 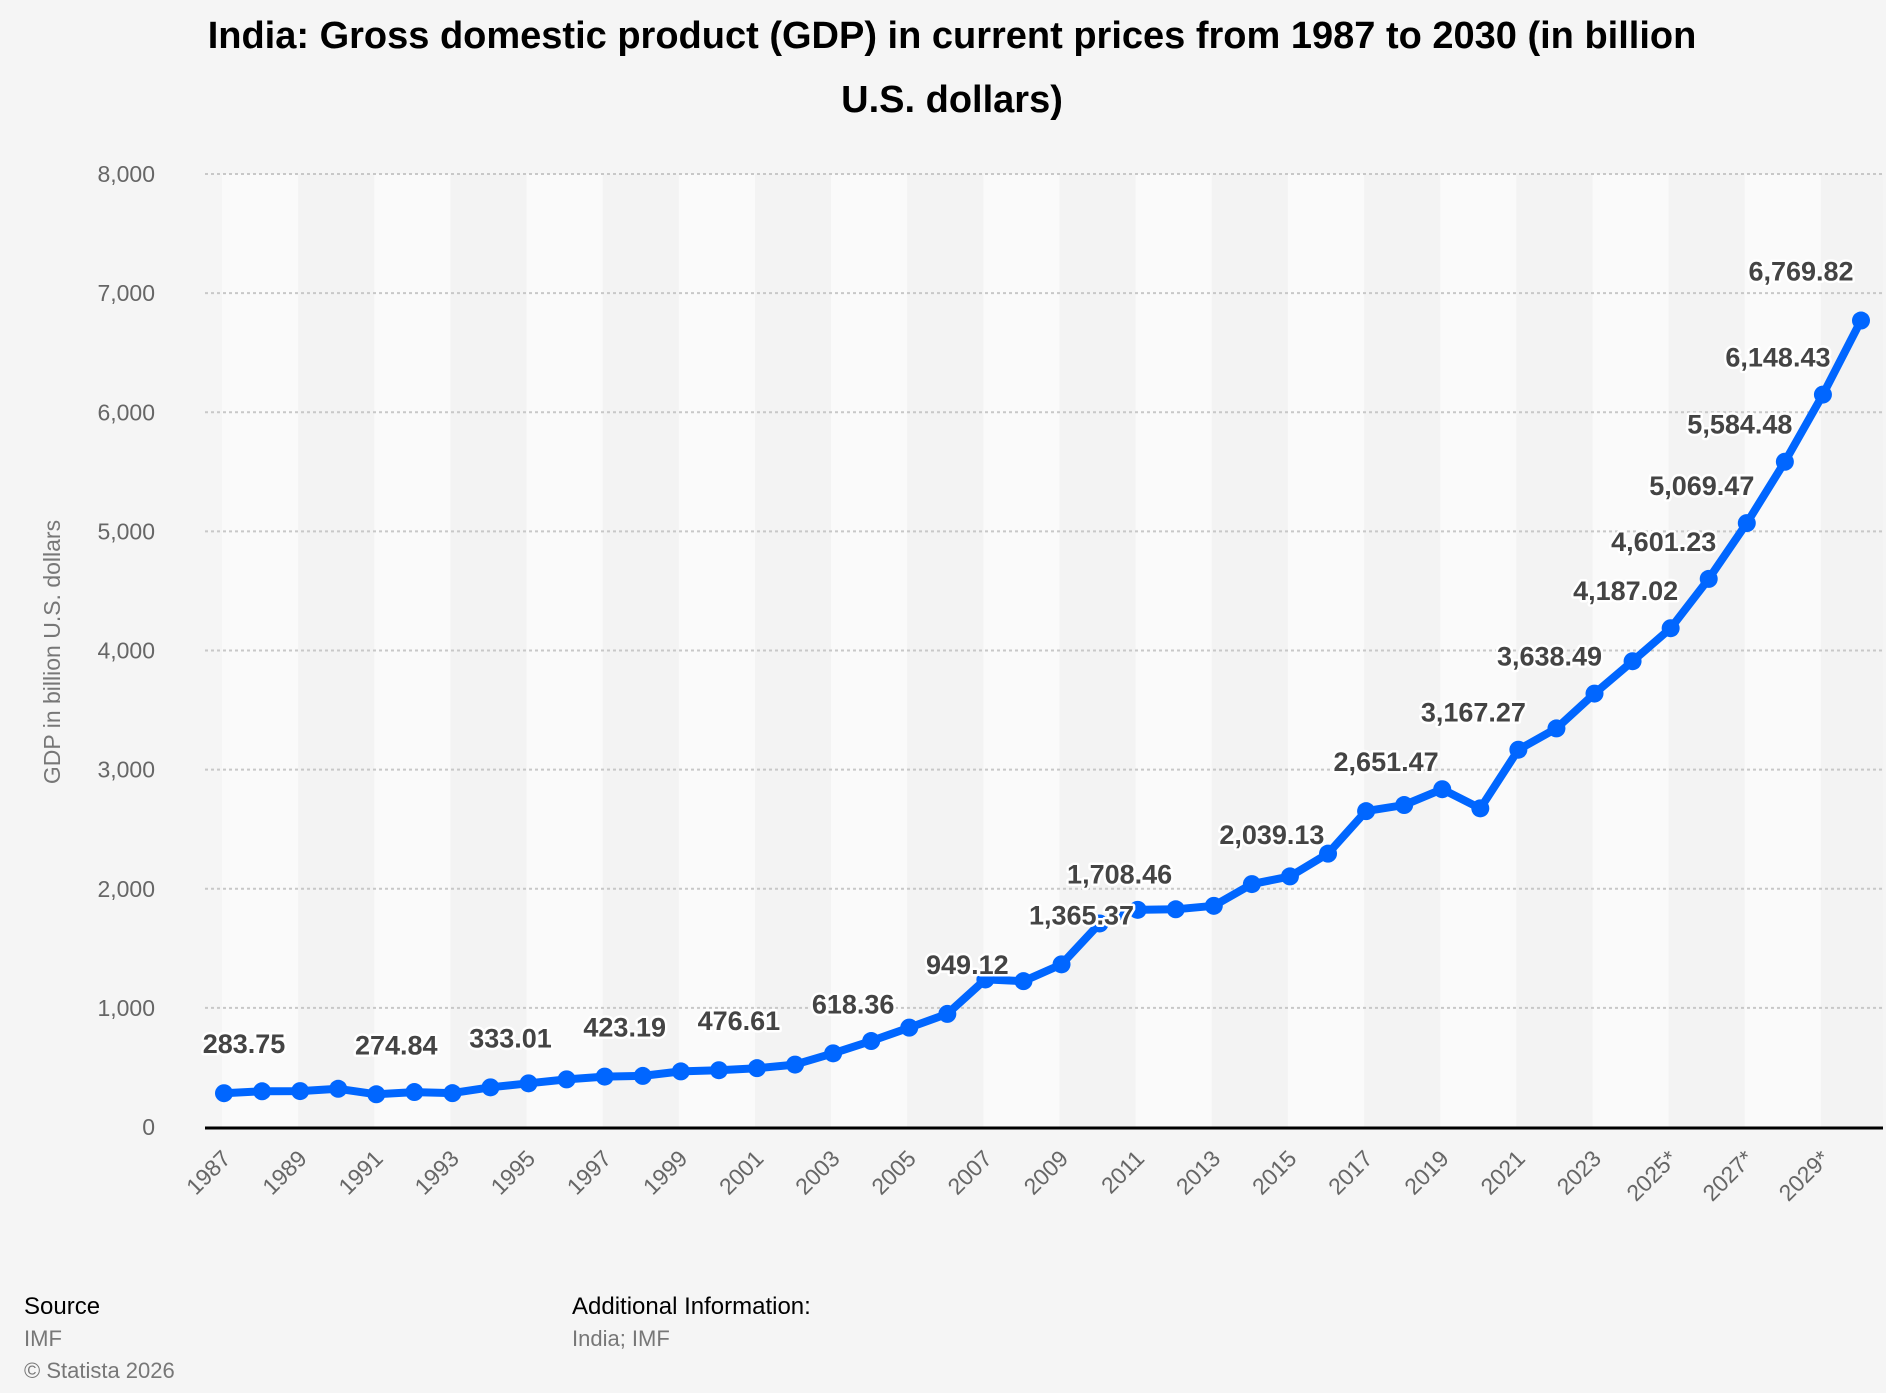 I want to click on data-label: 6,769.82, so click(x=1800, y=272).